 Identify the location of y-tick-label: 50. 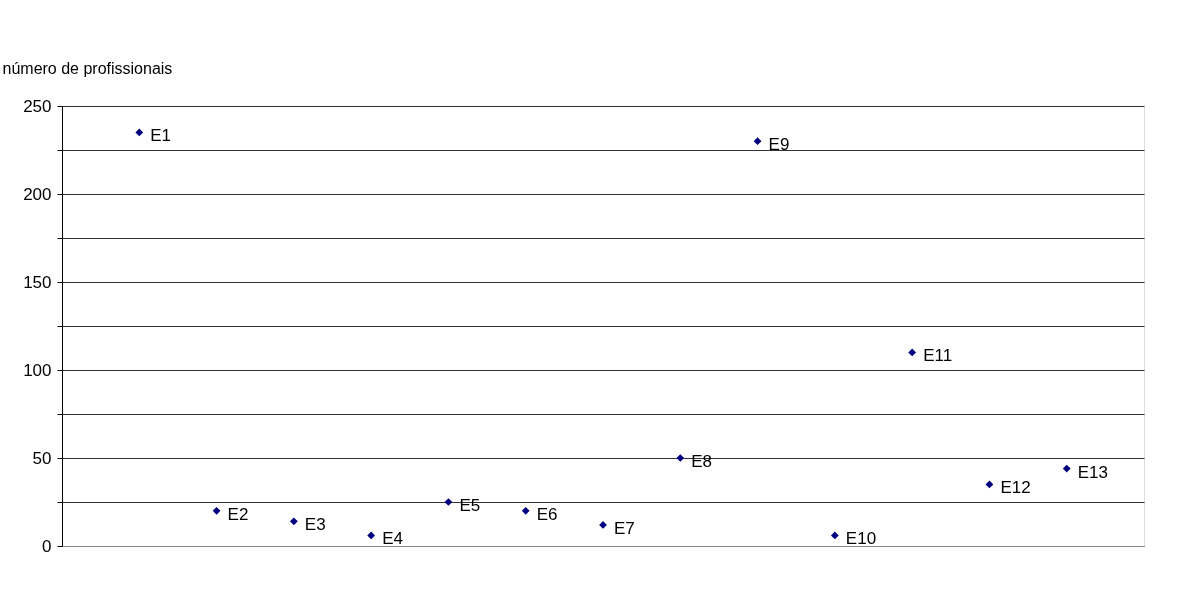
(42, 458).